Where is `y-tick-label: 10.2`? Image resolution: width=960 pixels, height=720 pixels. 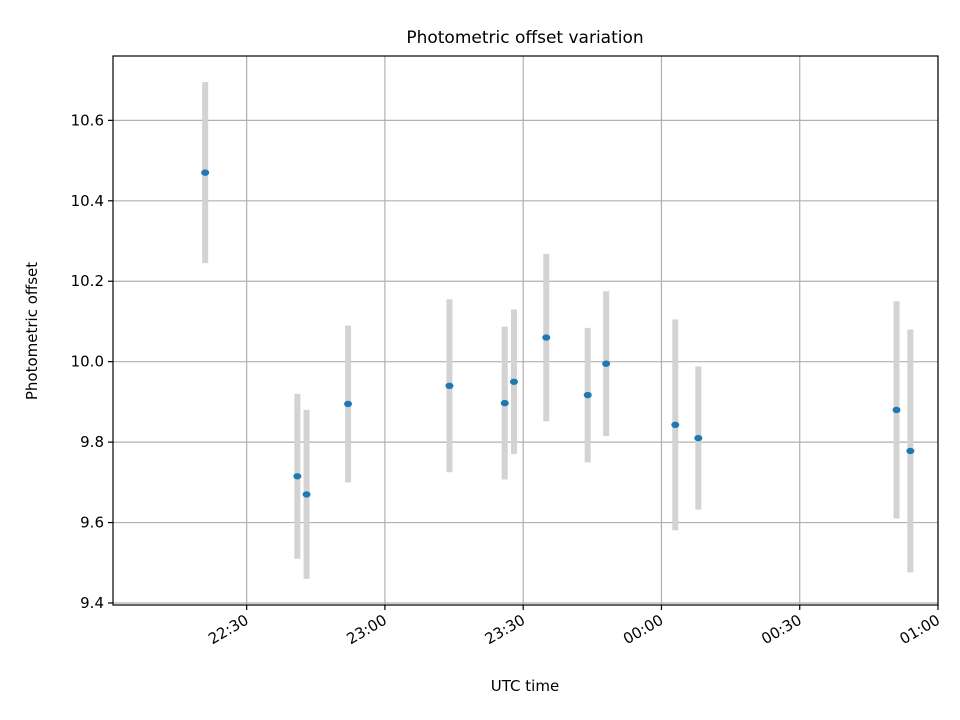
y-tick-label: 10.2 is located at coordinates (87, 281).